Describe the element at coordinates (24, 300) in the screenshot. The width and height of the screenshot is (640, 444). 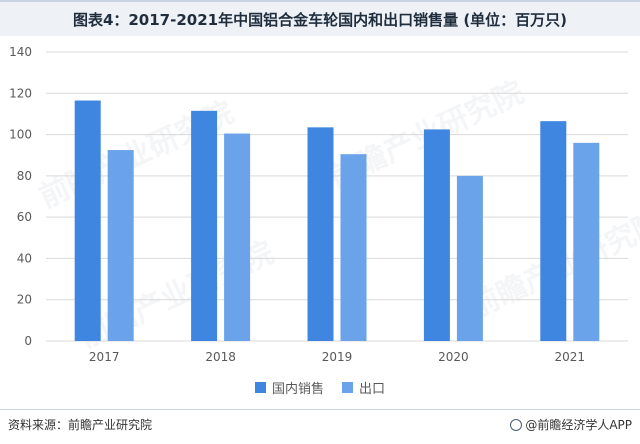
I see `y-tick-label: 20` at that location.